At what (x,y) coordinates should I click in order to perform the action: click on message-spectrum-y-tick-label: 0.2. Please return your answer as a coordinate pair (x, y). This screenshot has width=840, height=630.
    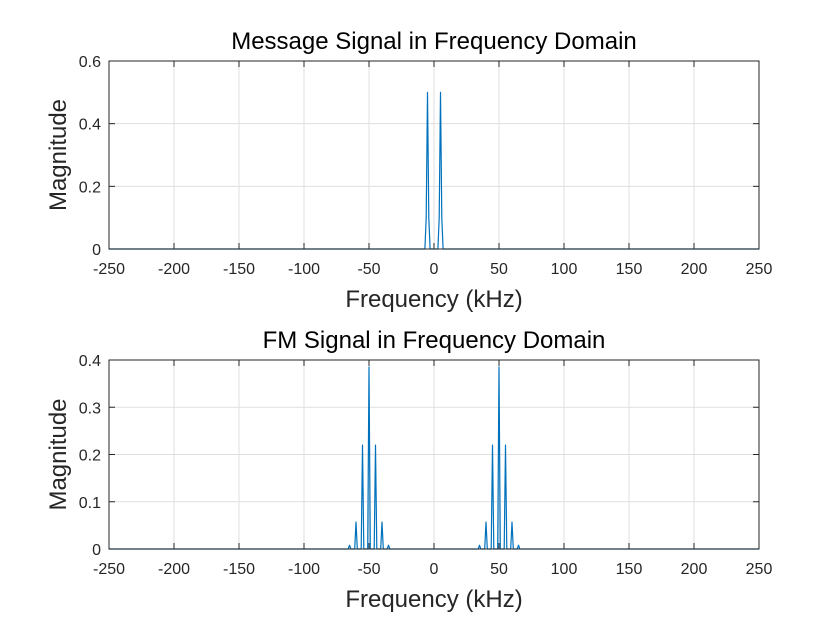
    Looking at the image, I should click on (90, 187).